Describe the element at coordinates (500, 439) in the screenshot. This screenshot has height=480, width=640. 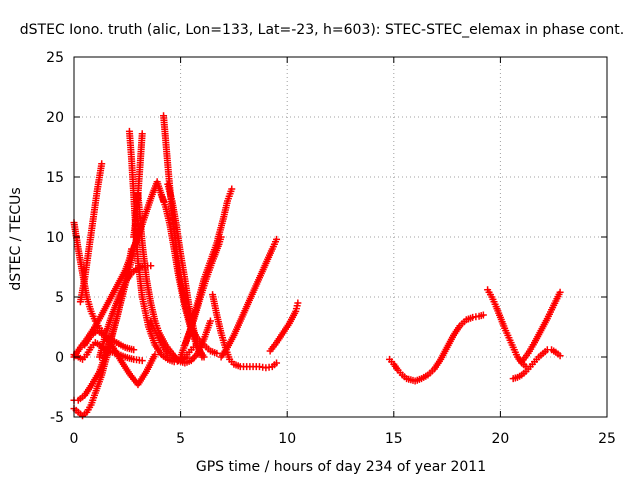
I see `x-tick-label: 20` at that location.